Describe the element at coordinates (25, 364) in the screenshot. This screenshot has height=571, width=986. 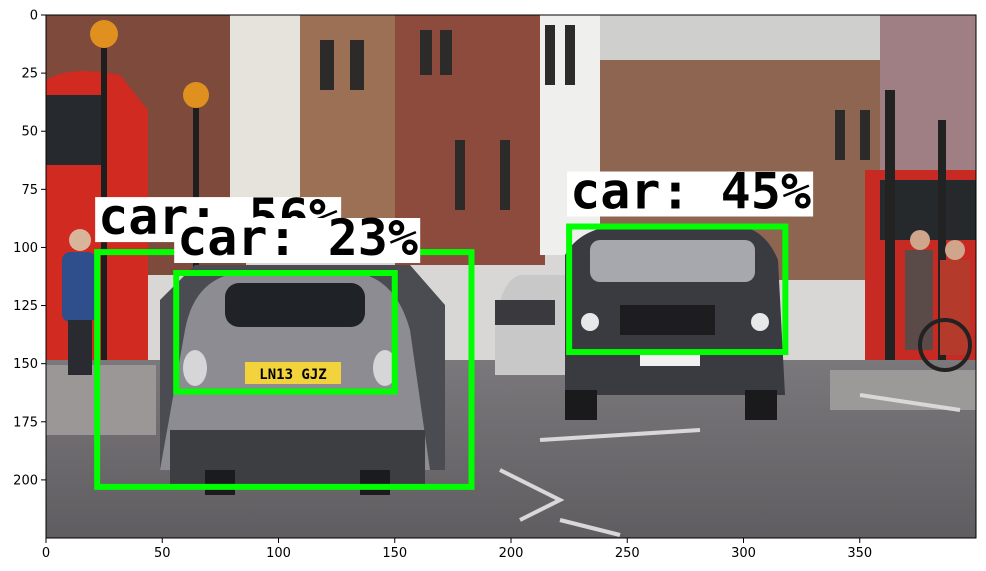
I see `y-tick-label: 150` at that location.